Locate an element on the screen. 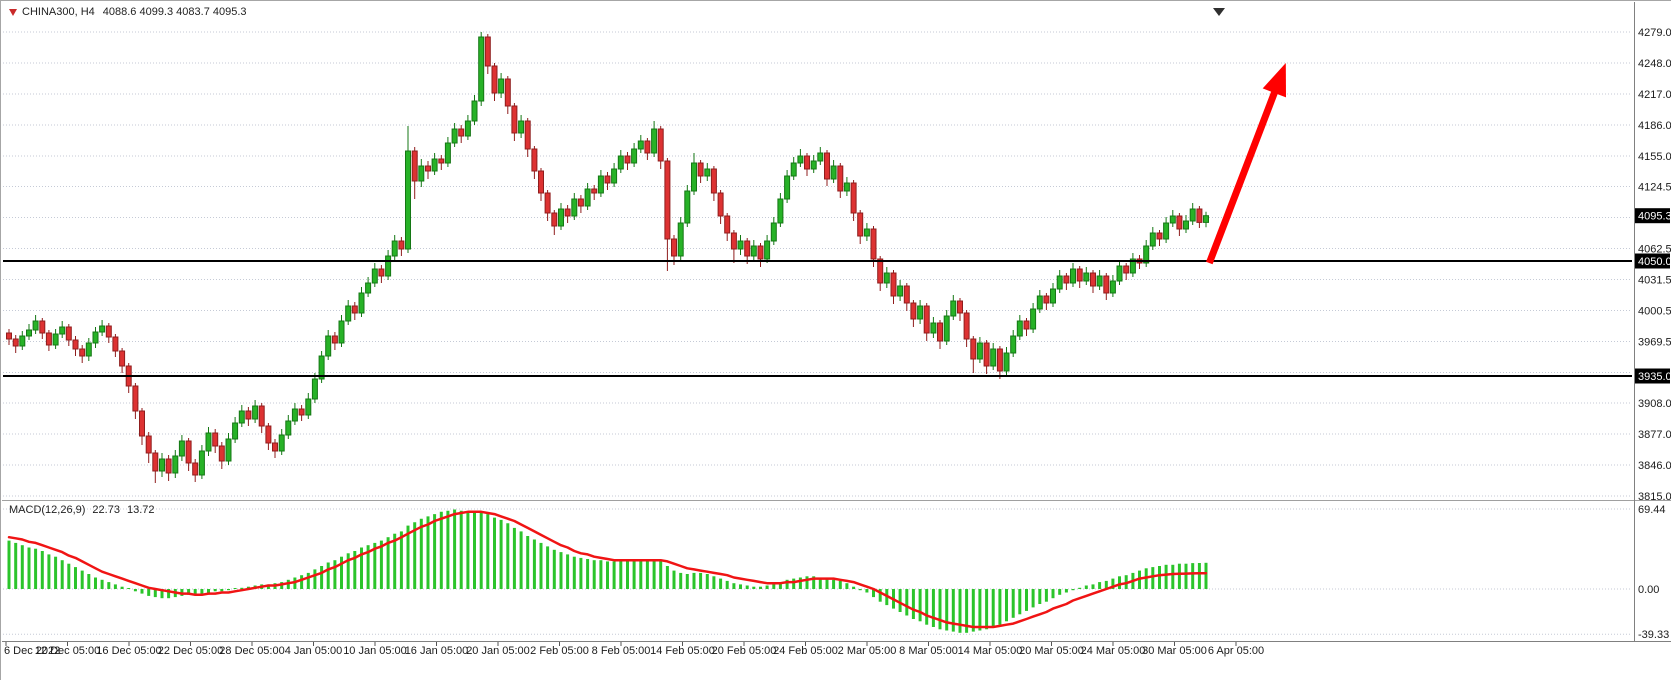 This screenshot has width=1671, height=681. price-axis-label: 3846.0 is located at coordinates (1654, 466).